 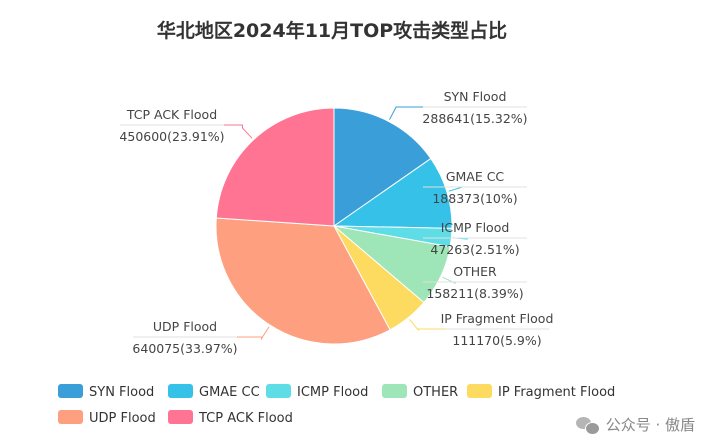 What do you see at coordinates (122, 418) in the screenshot?
I see `legend-label-udp-flood: UDP Flood` at bounding box center [122, 418].